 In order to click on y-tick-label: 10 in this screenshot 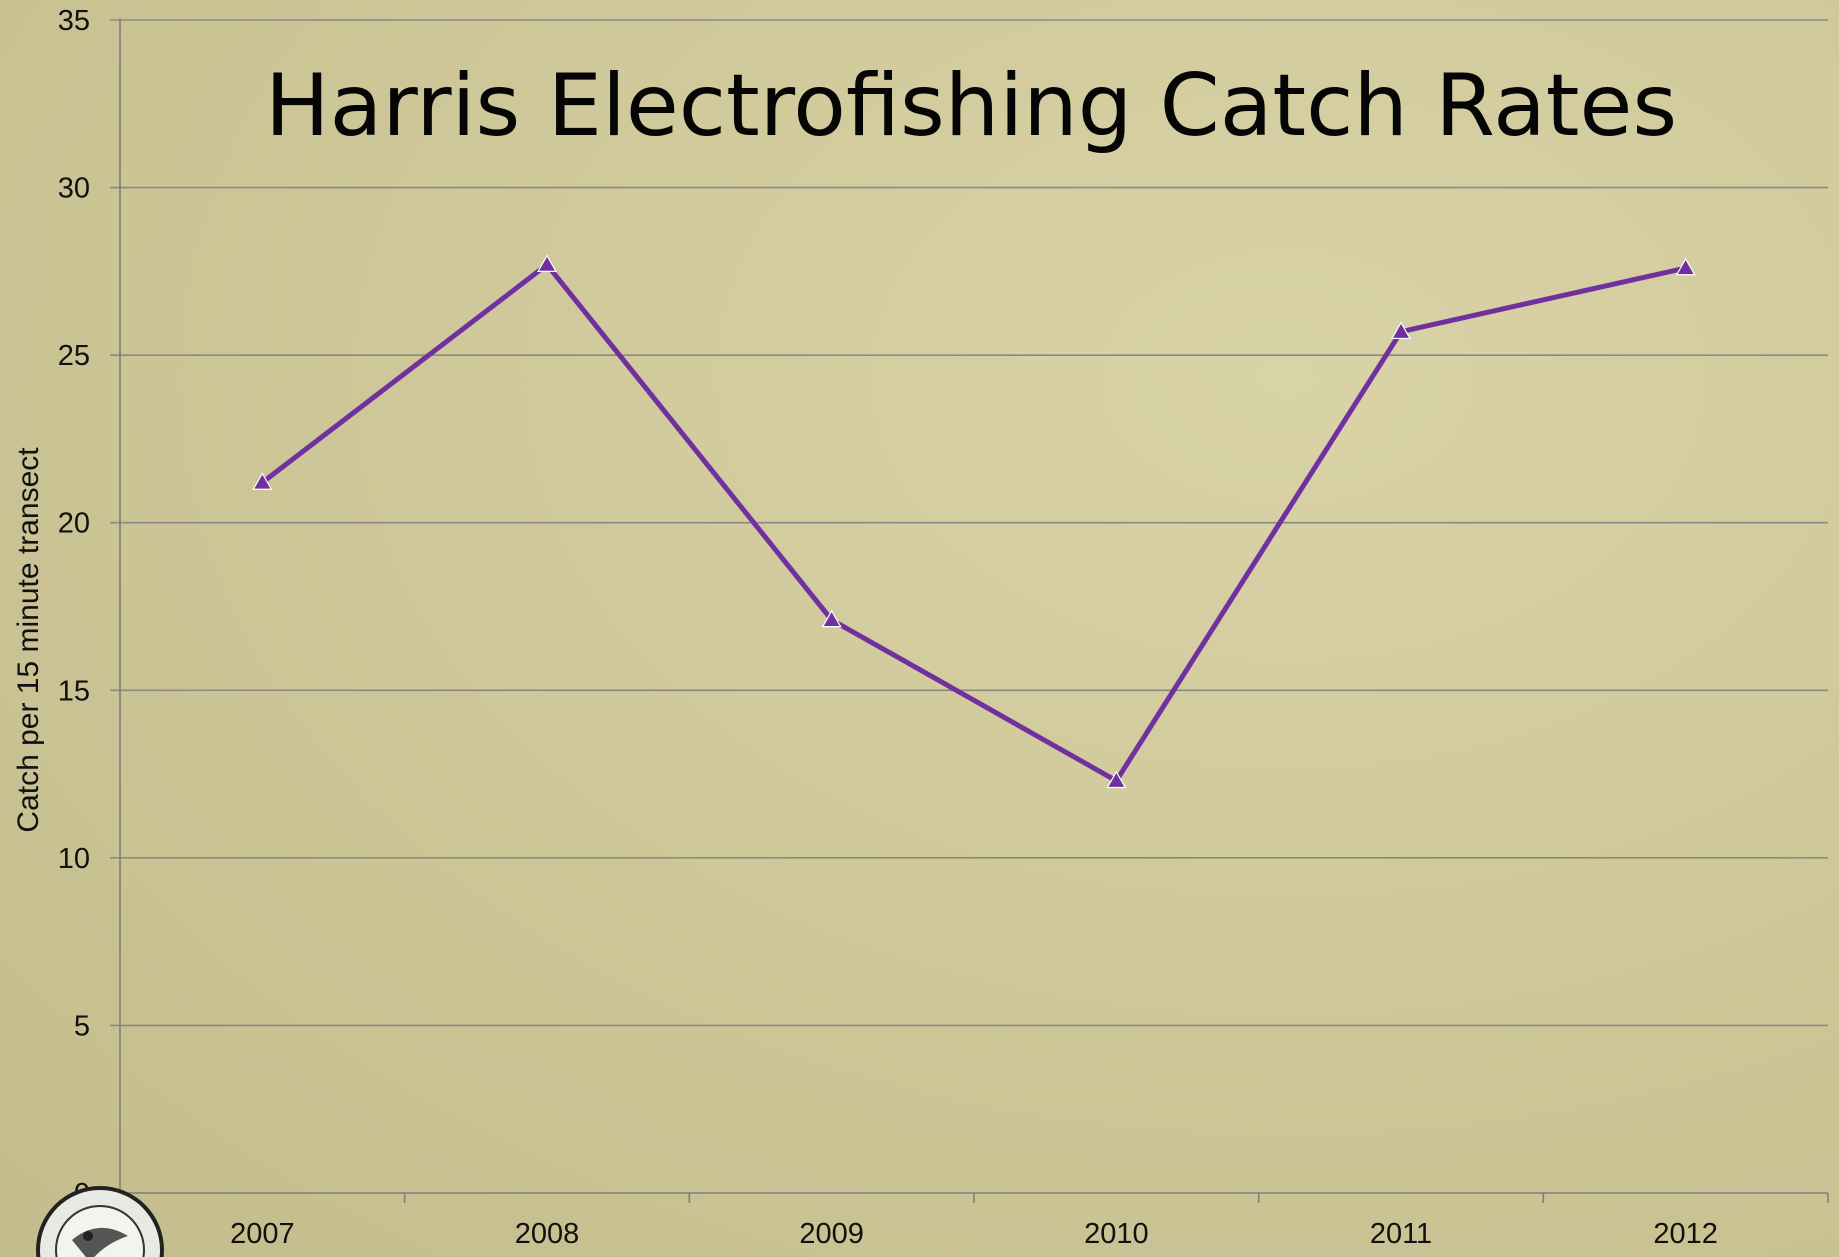, I will do `click(74, 859)`.